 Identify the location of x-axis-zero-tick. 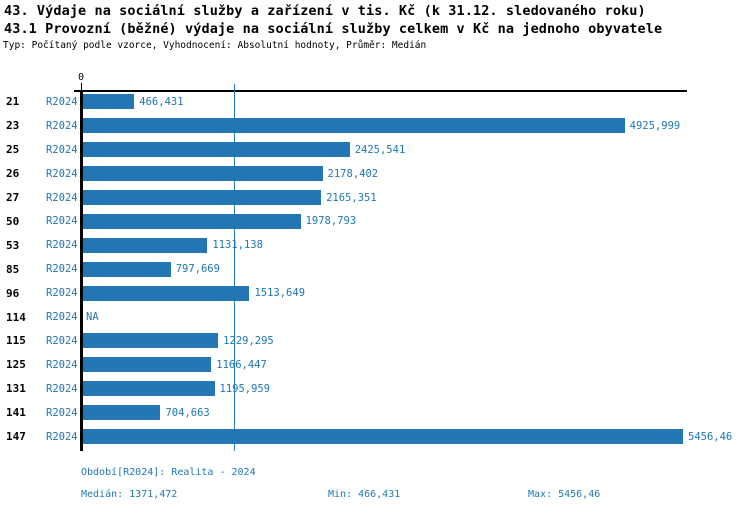
(81, 86).